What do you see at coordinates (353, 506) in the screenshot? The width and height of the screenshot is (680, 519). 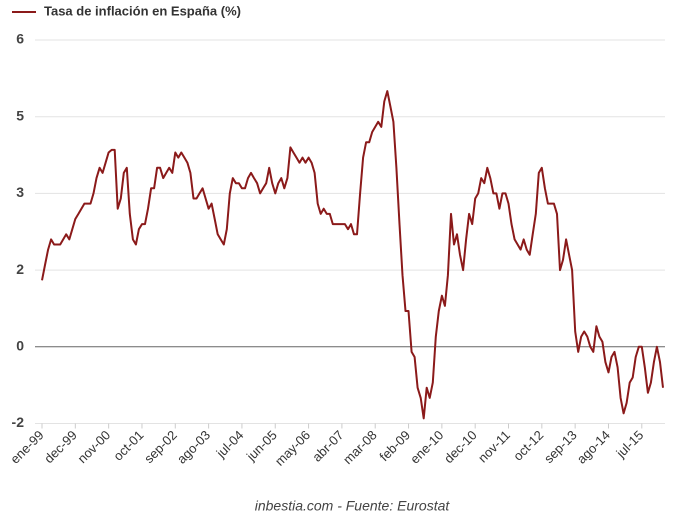 I see `source-note: inbestia.com - Fuente: Eurostat` at bounding box center [353, 506].